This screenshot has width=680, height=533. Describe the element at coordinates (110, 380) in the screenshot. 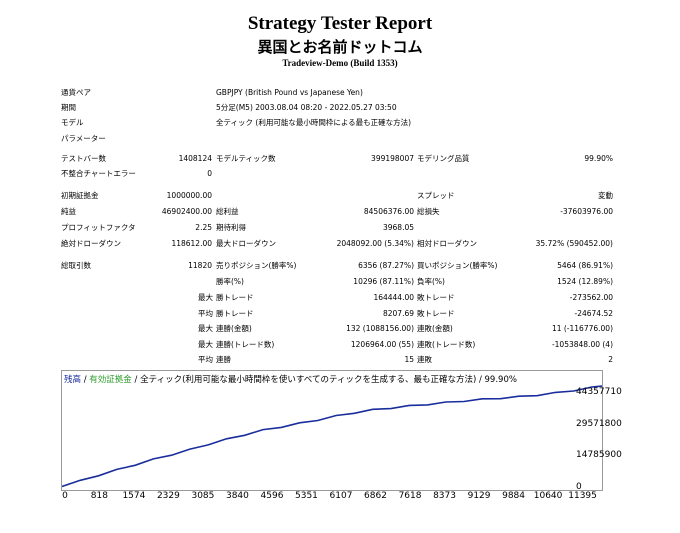

I see `legend-equity: 有効証拠金` at that location.